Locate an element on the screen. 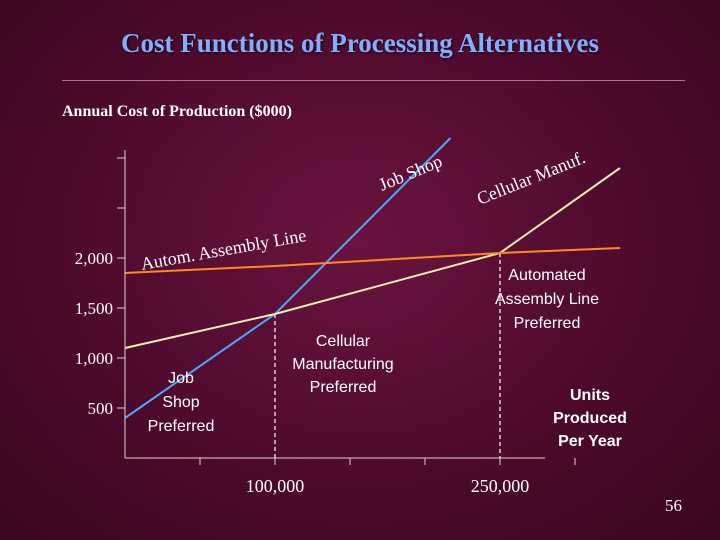 The height and width of the screenshot is (540, 720). x-tick-label-250000: 250,000 is located at coordinates (500, 486).